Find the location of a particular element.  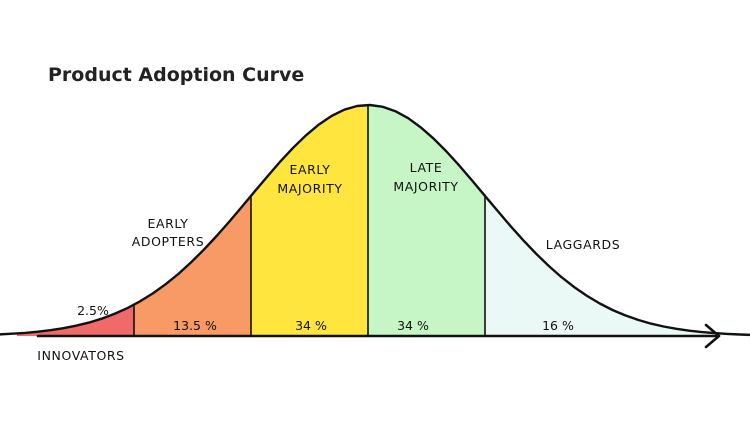

category-label-early-majority-line2: MAJORITY is located at coordinates (309, 188).